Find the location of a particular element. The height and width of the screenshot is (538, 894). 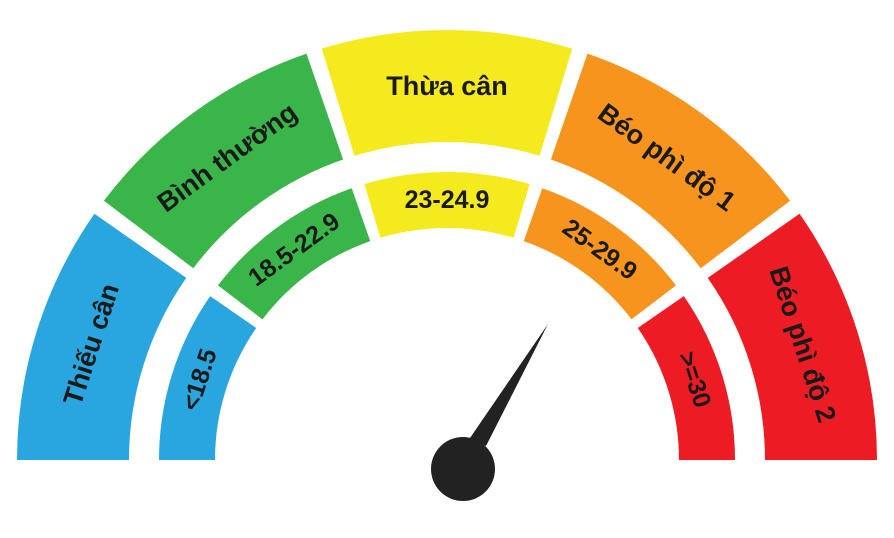

needle-hub is located at coordinates (463, 469).